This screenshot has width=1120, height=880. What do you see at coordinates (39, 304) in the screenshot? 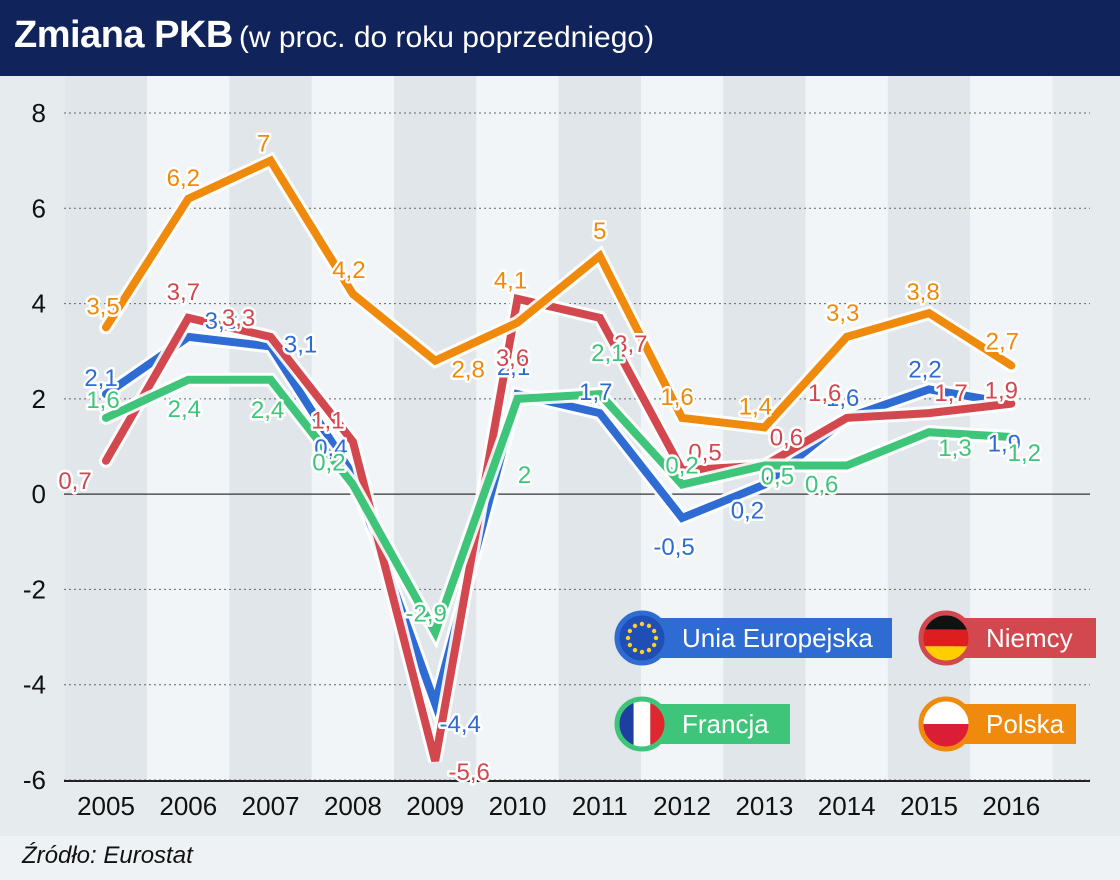
I see `y-tick-label: 4` at bounding box center [39, 304].